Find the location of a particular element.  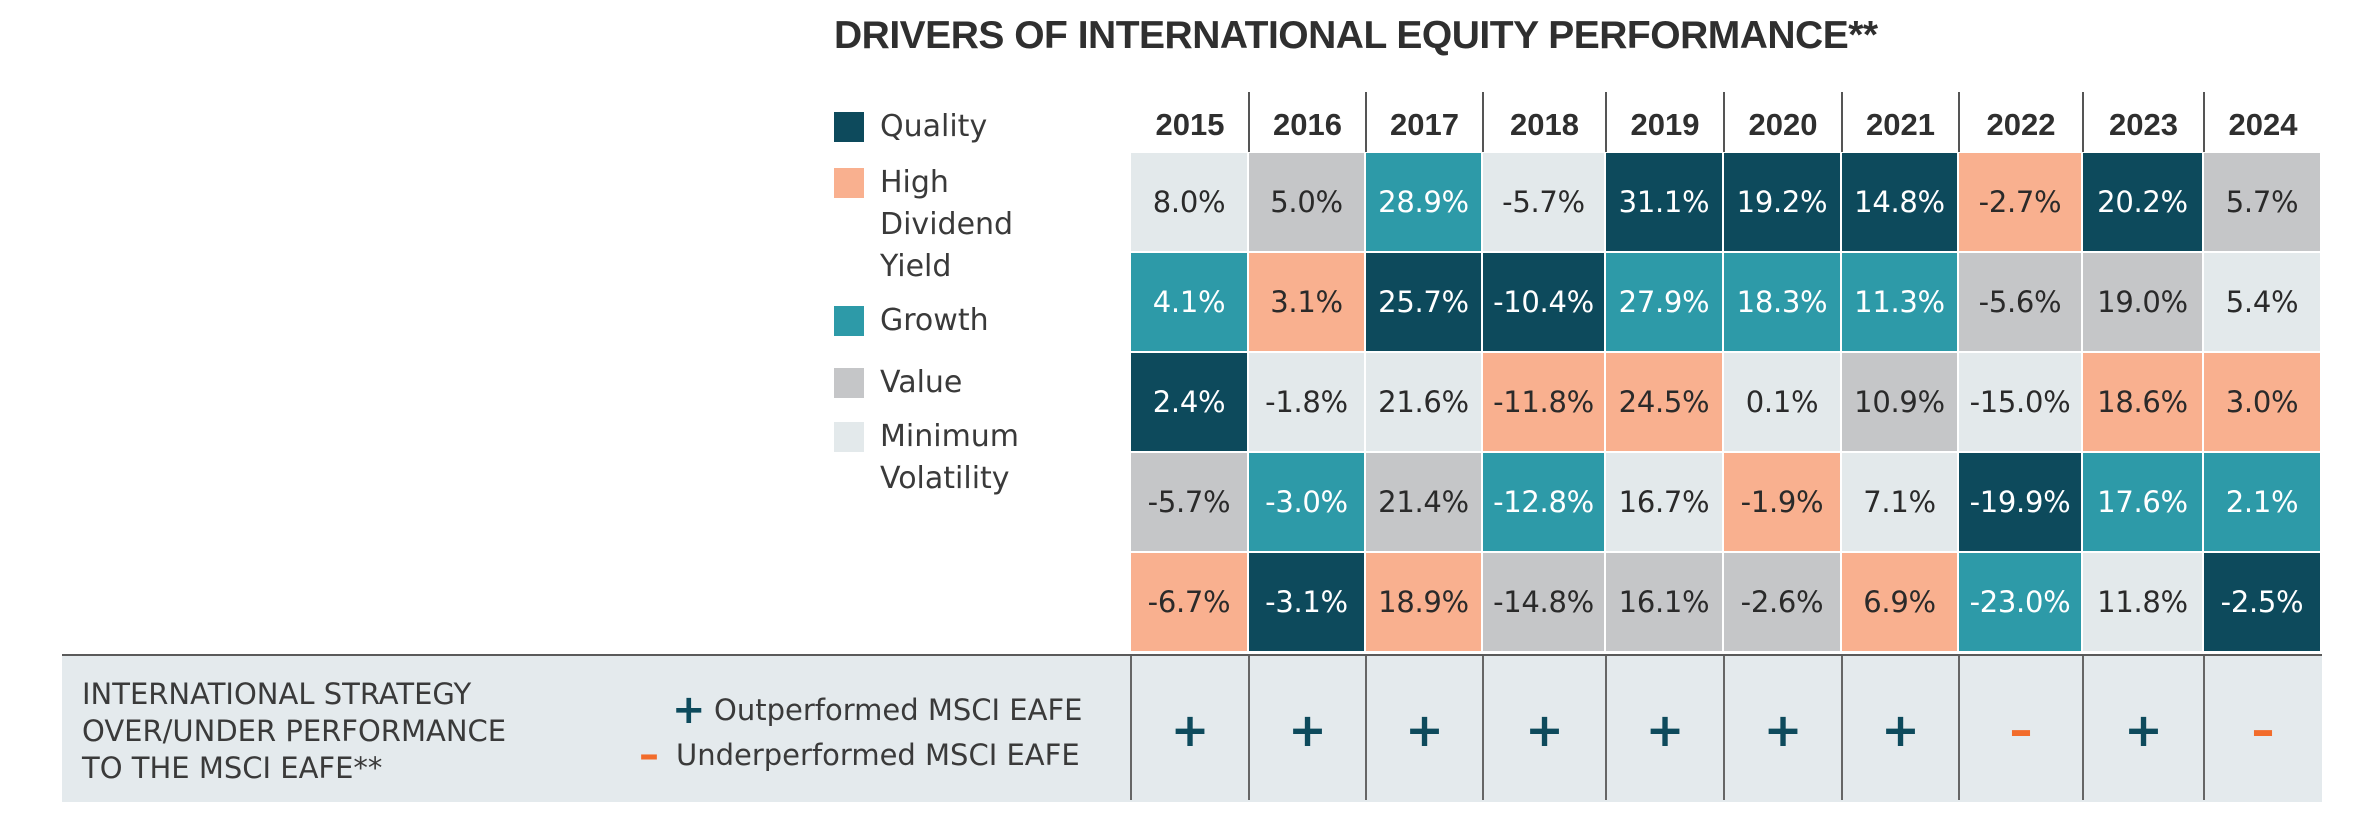

year-header-2023: 2023 is located at coordinates (2143, 124).